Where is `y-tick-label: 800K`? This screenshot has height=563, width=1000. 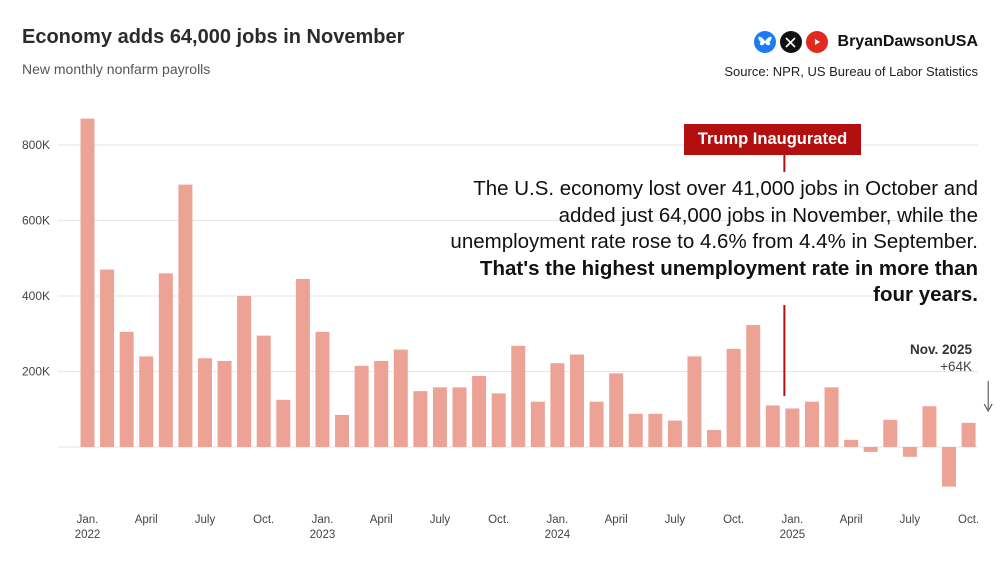 y-tick-label: 800K is located at coordinates (36, 145).